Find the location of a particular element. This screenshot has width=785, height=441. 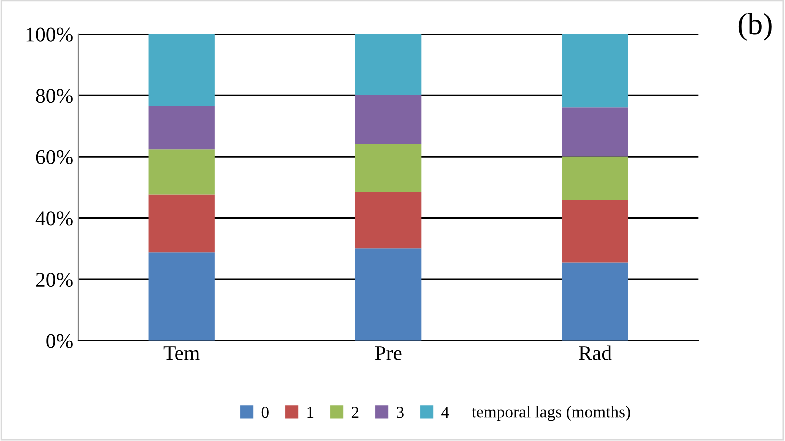

legend-title: temporal lags (momths) is located at coordinates (551, 414).